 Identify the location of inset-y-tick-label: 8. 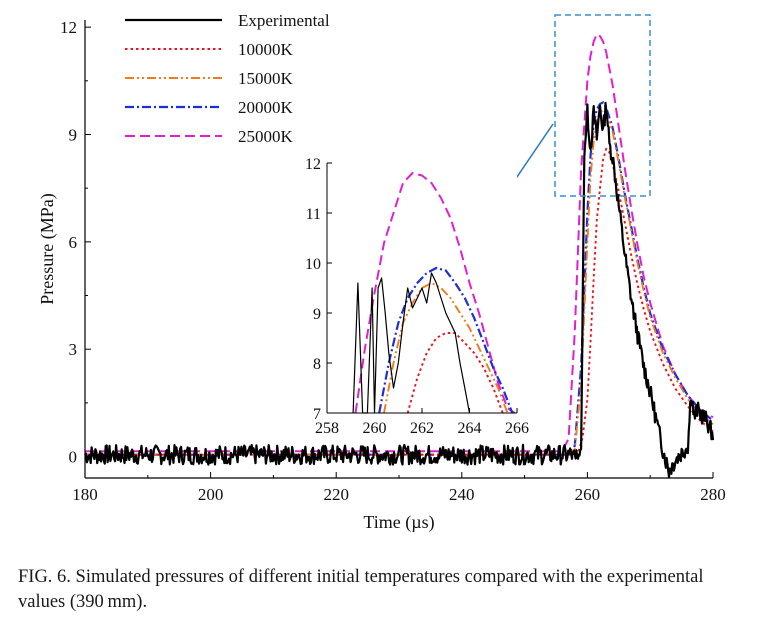
(317, 364).